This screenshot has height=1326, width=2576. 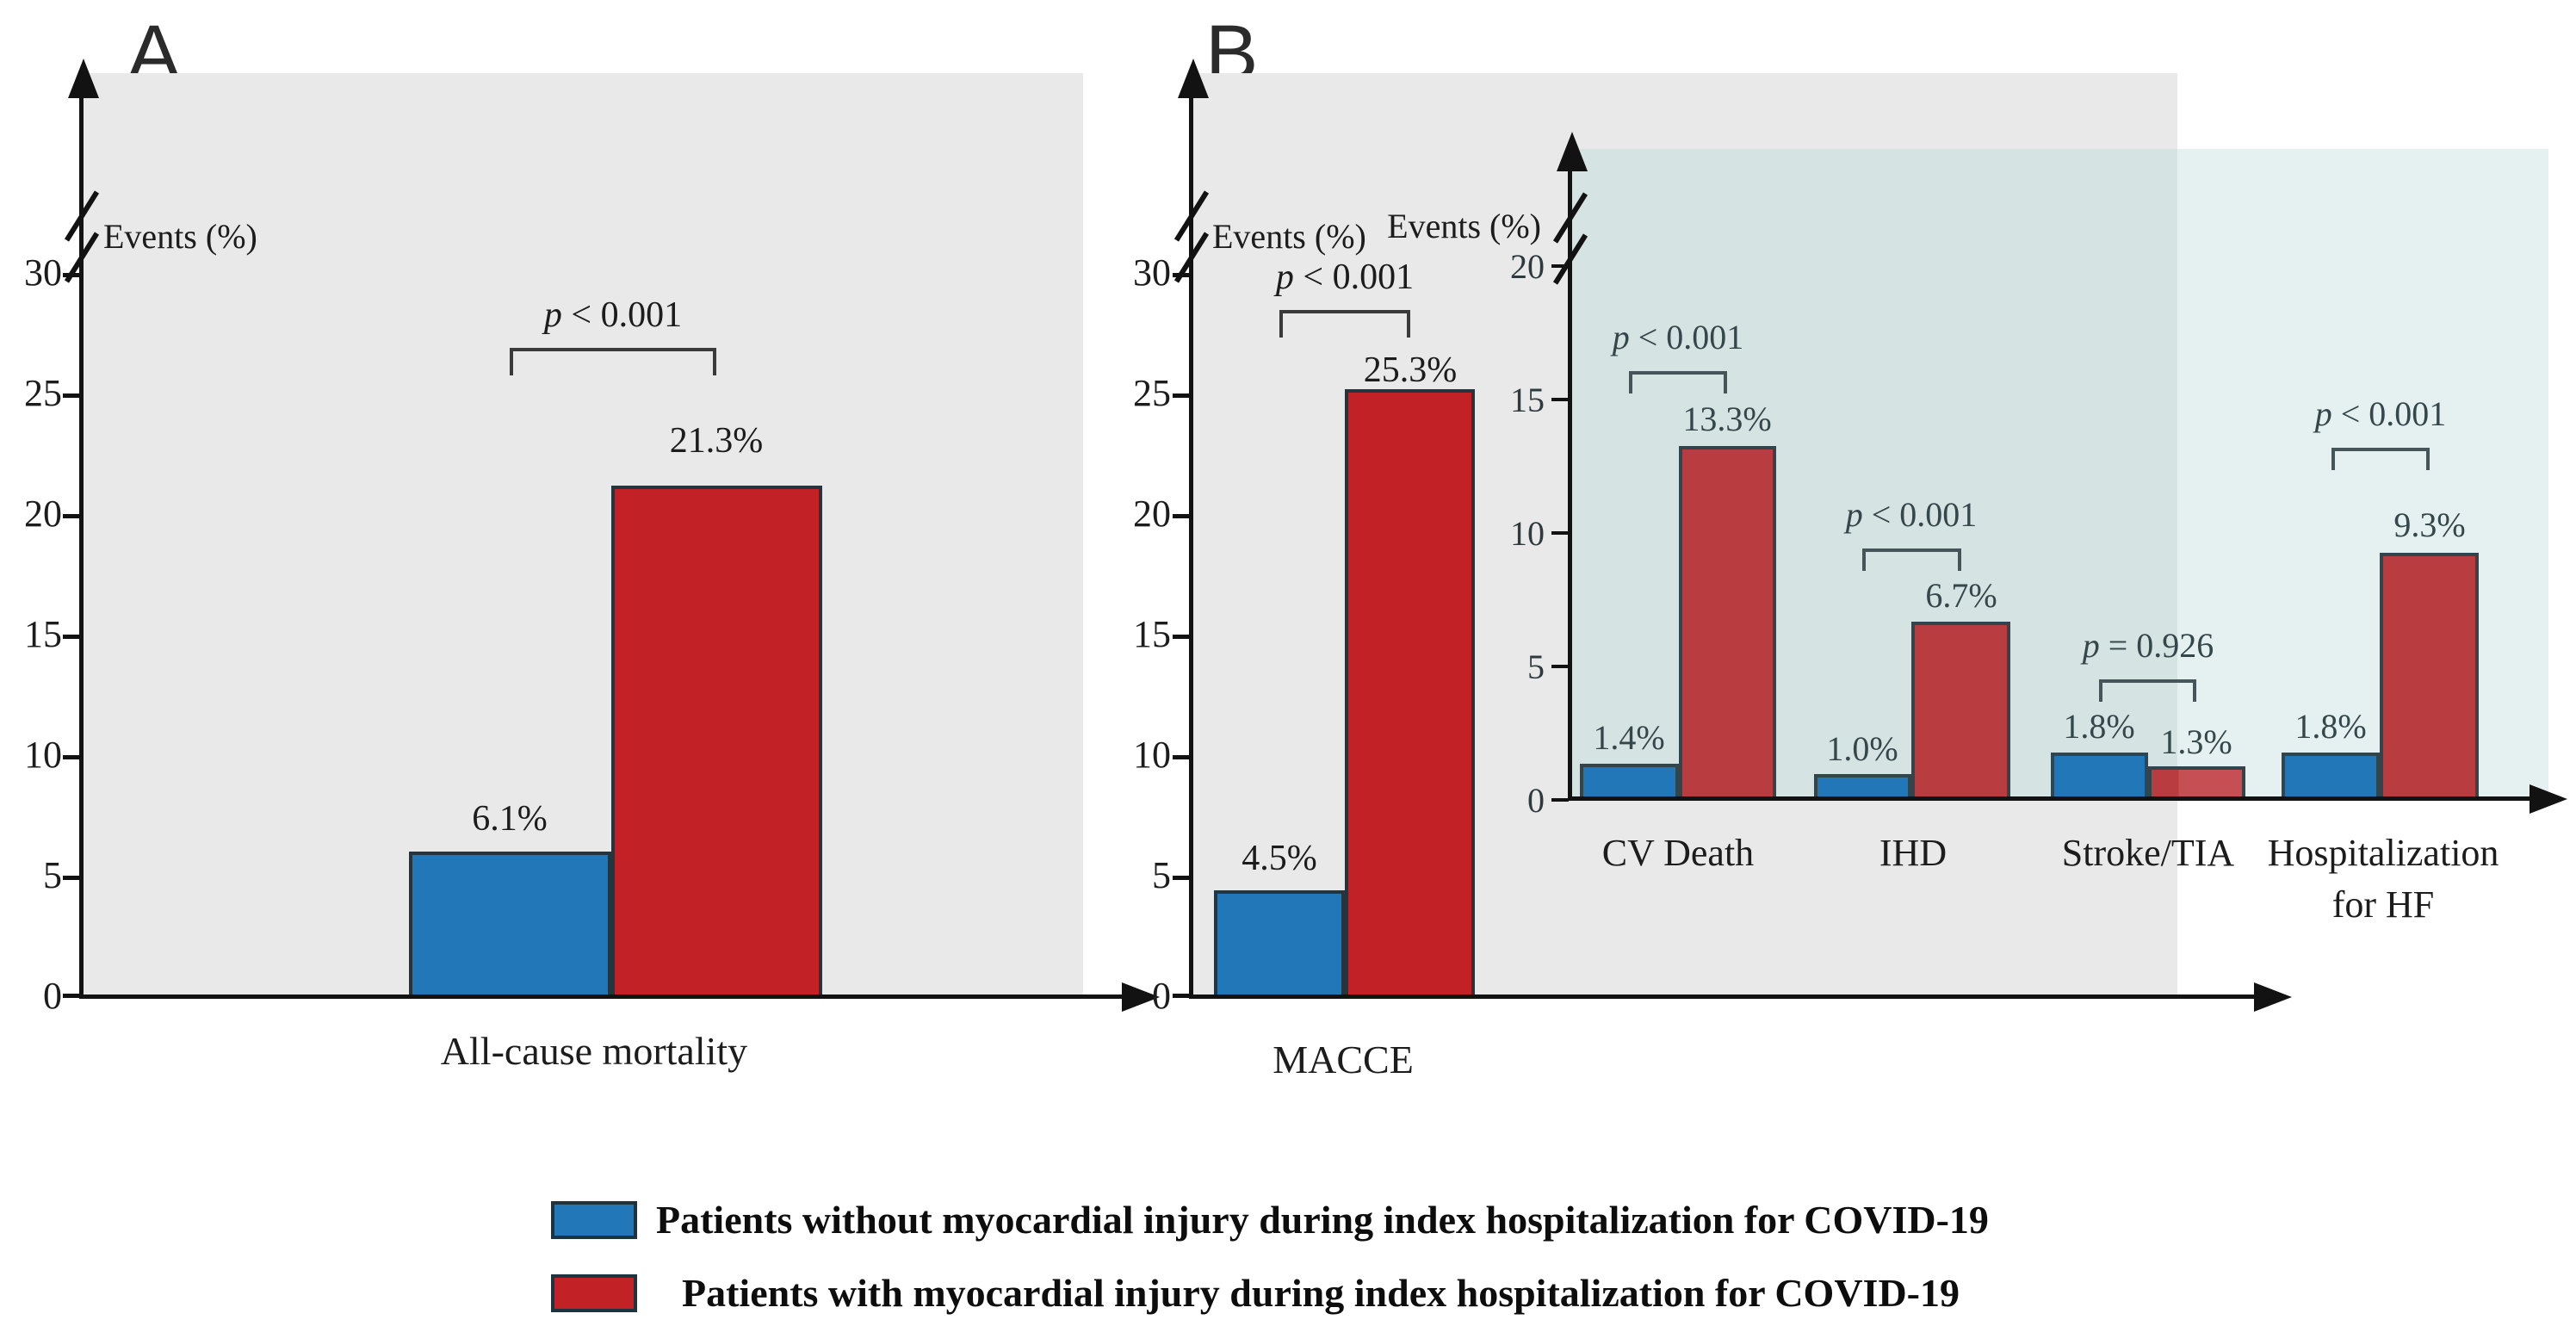 What do you see at coordinates (43, 514) in the screenshot?
I see `panel-a-ytick-20: 20` at bounding box center [43, 514].